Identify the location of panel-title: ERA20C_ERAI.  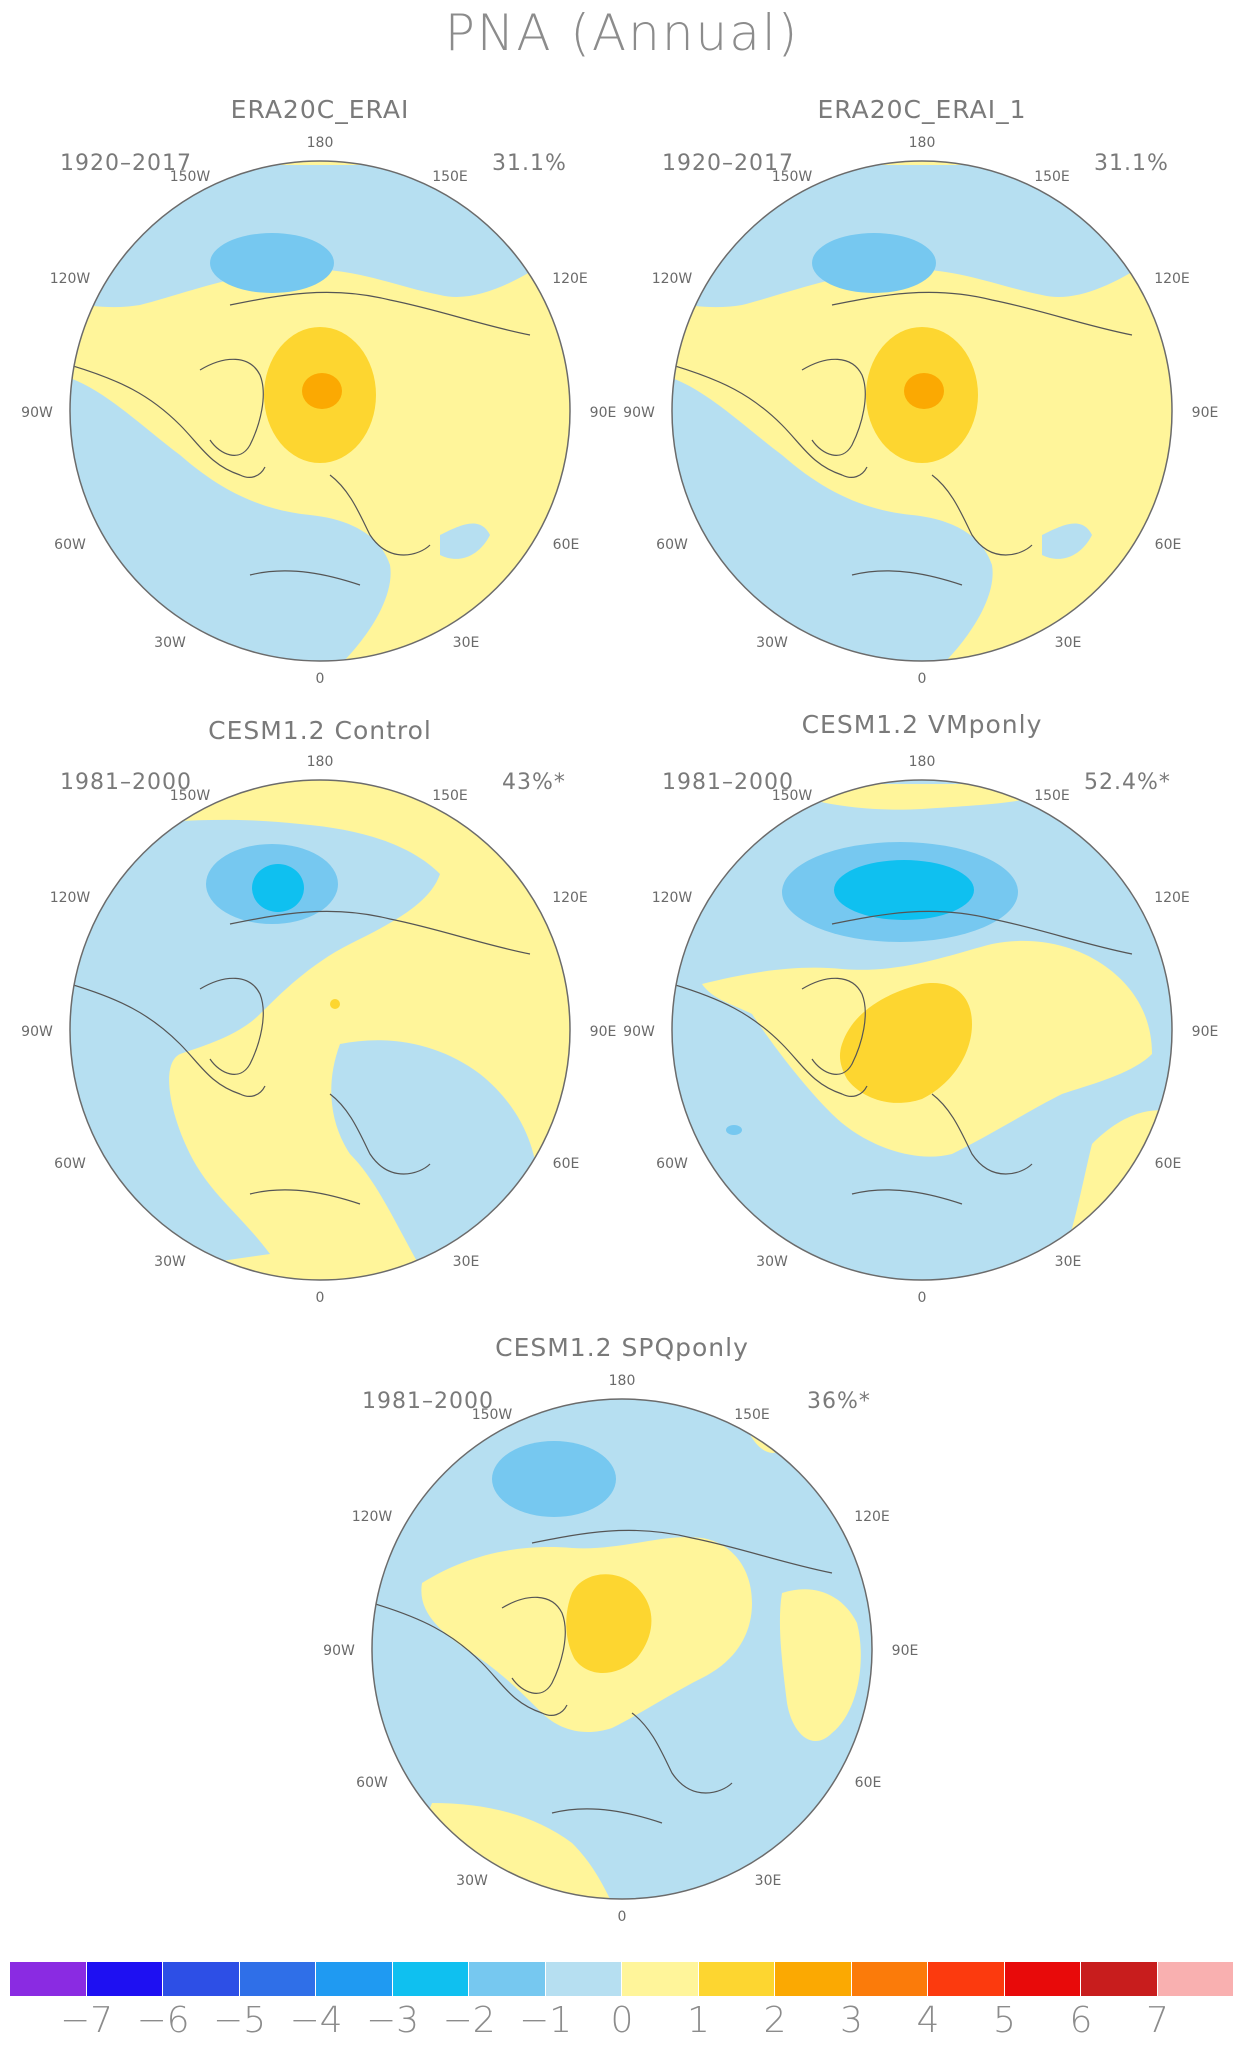
(320, 109).